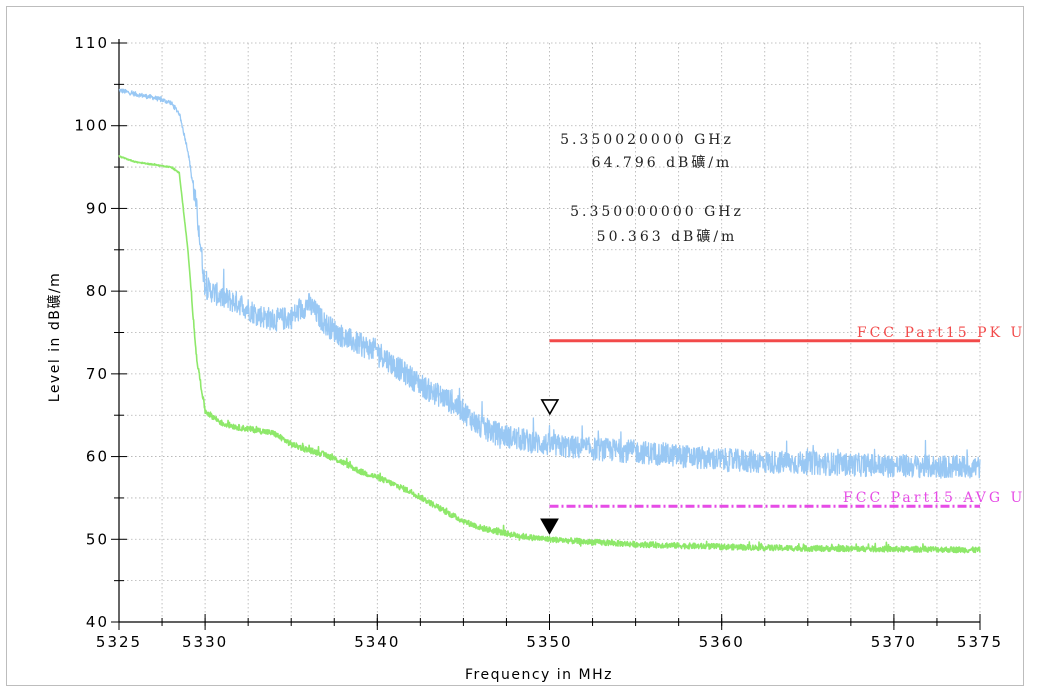 Image resolution: width=1056 pixels, height=690 pixels. Describe the element at coordinates (539, 675) in the screenshot. I see `x-axis-title: Frequency in MHz` at that location.